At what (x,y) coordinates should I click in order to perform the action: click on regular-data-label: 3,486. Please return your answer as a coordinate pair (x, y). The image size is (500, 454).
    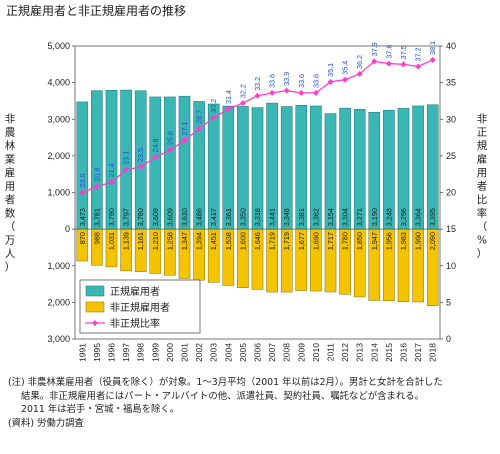
    Looking at the image, I should click on (199, 217).